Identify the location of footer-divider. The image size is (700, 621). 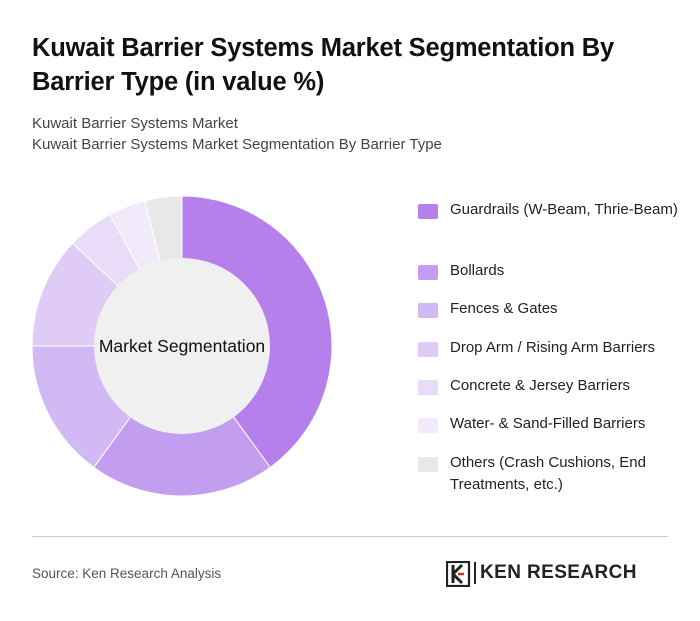
(350, 536).